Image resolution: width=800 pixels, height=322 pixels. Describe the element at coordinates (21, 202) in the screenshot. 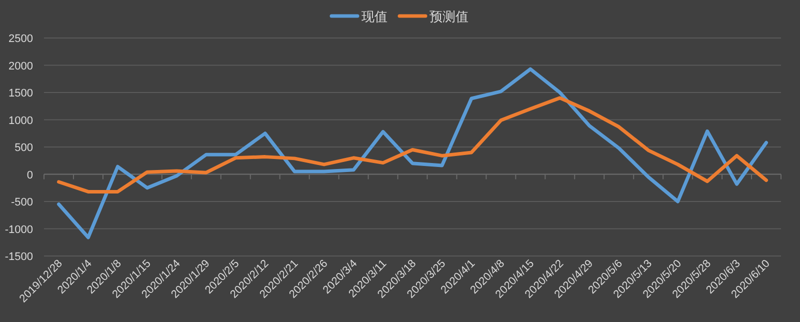

I see `y-tick-label: -500` at that location.